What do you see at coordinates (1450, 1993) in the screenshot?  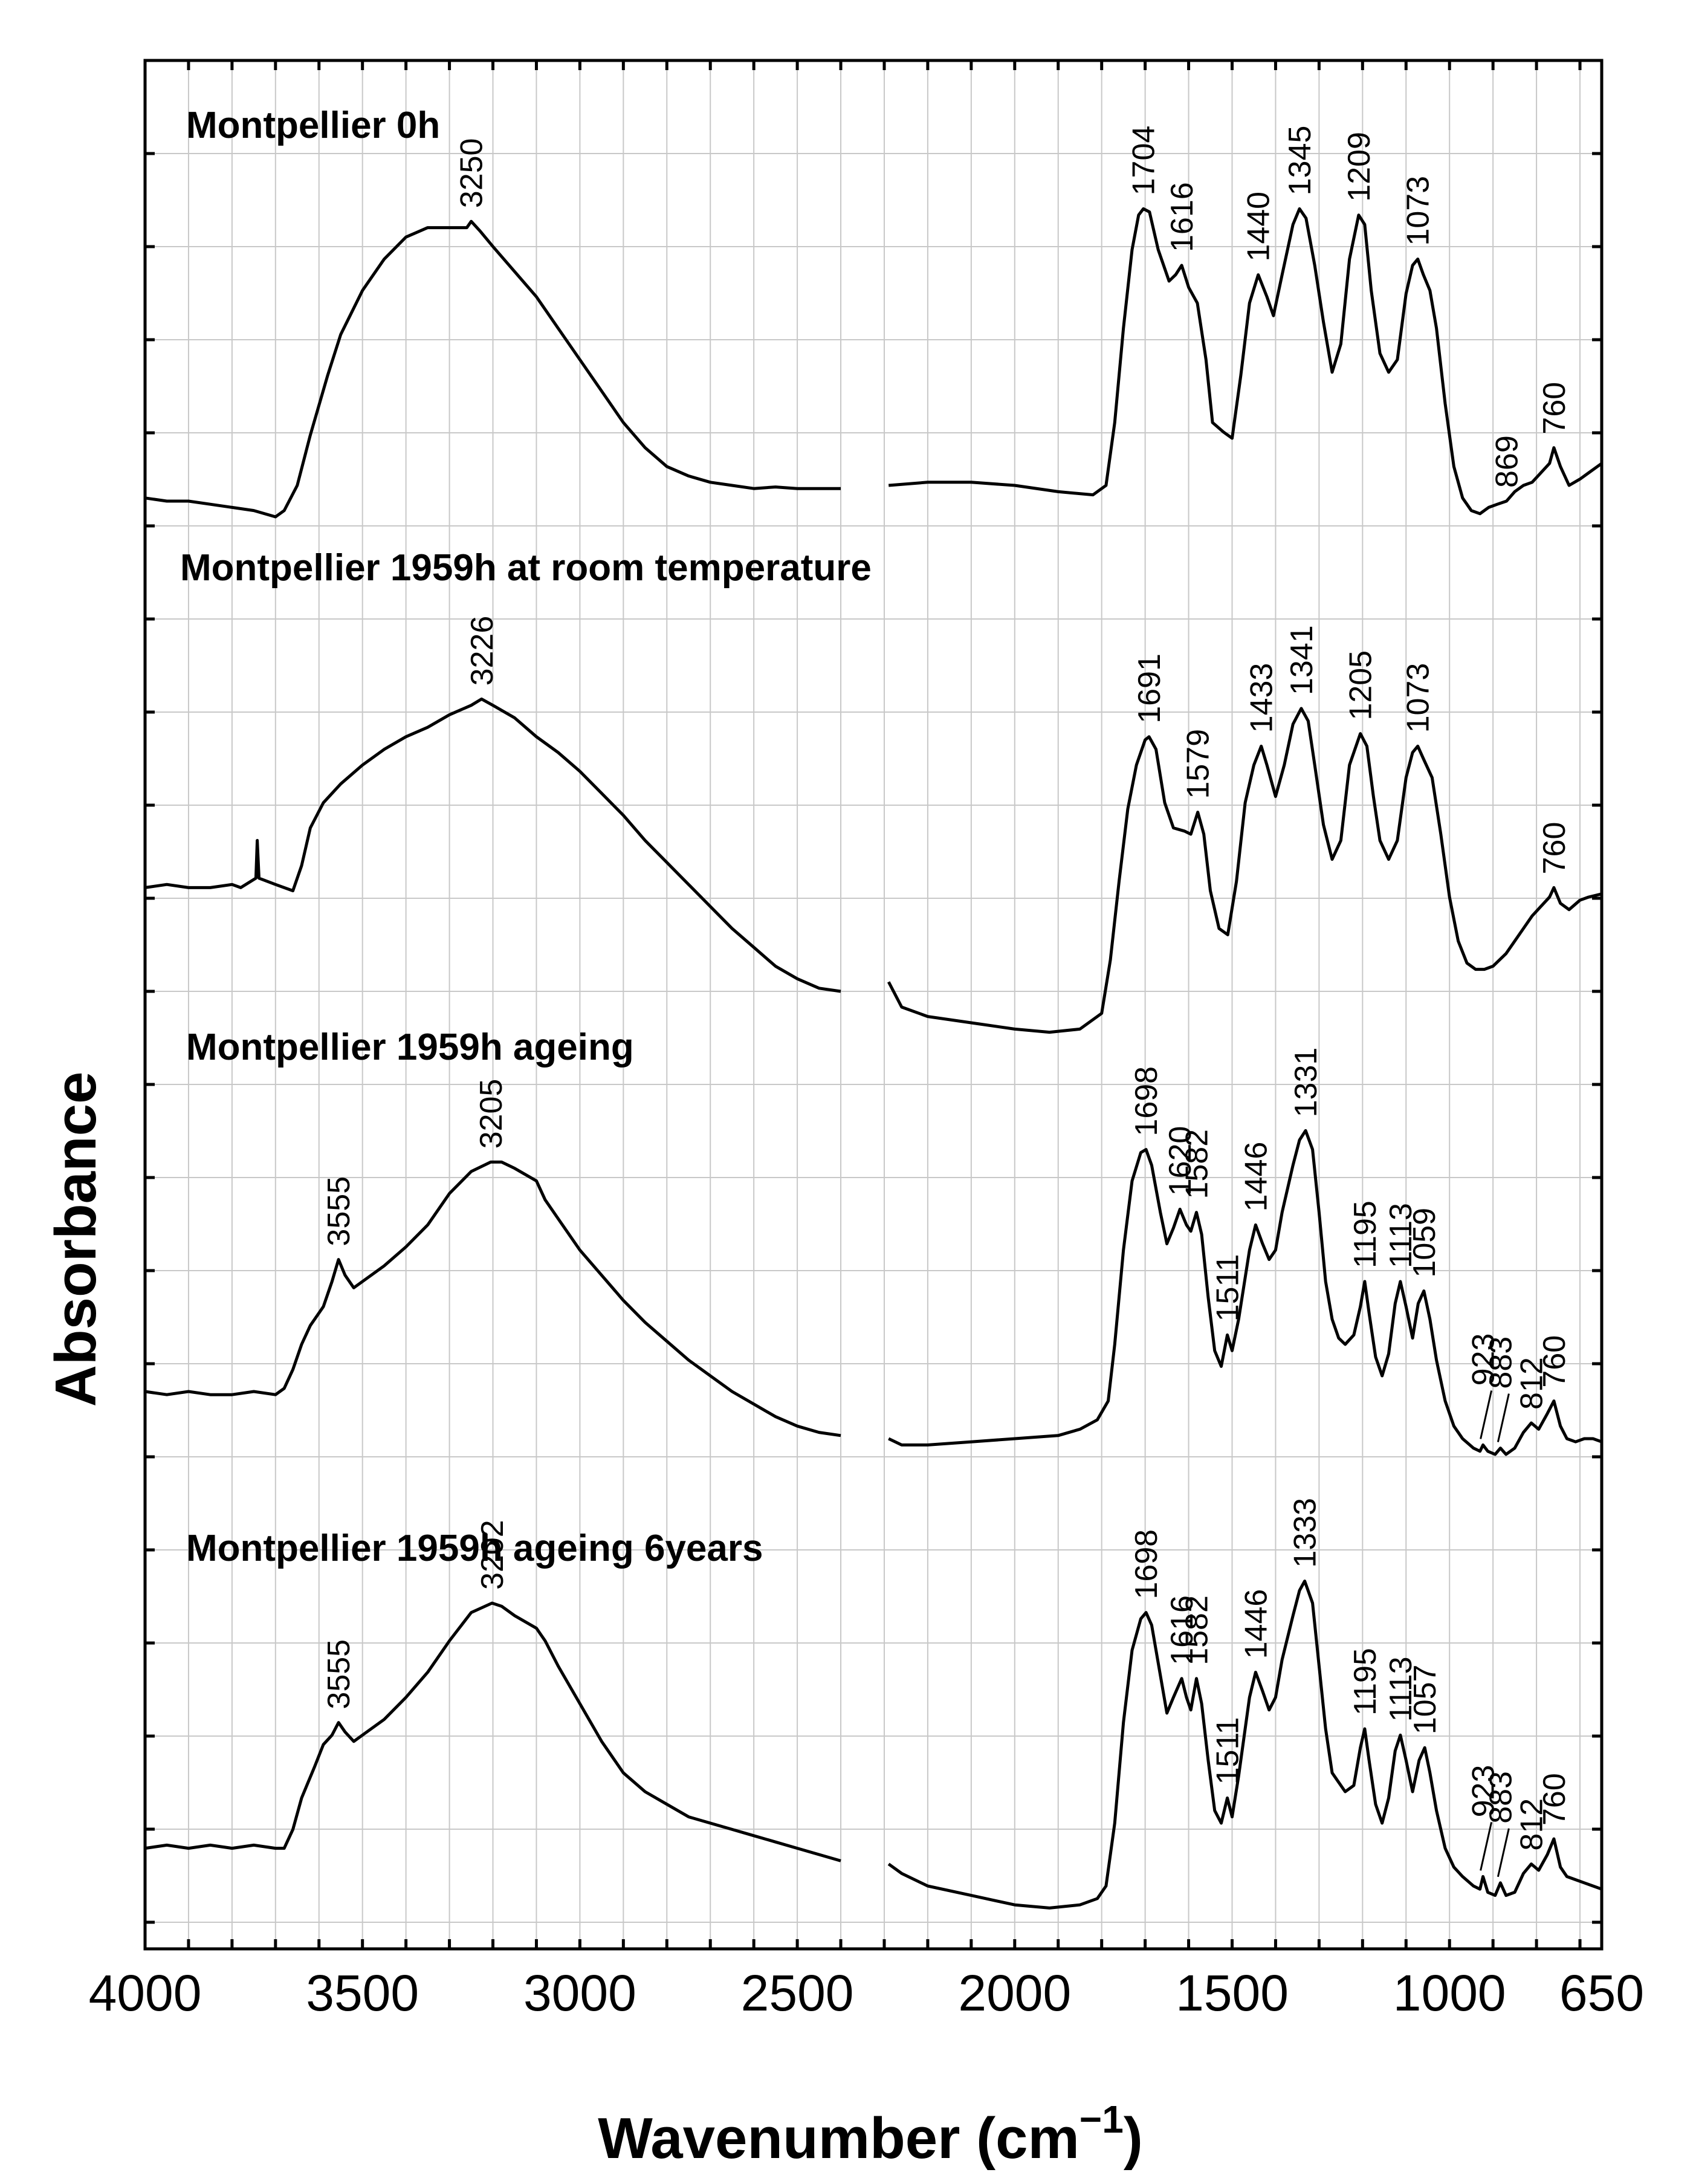 I see `x-tick-label: 1000` at bounding box center [1450, 1993].